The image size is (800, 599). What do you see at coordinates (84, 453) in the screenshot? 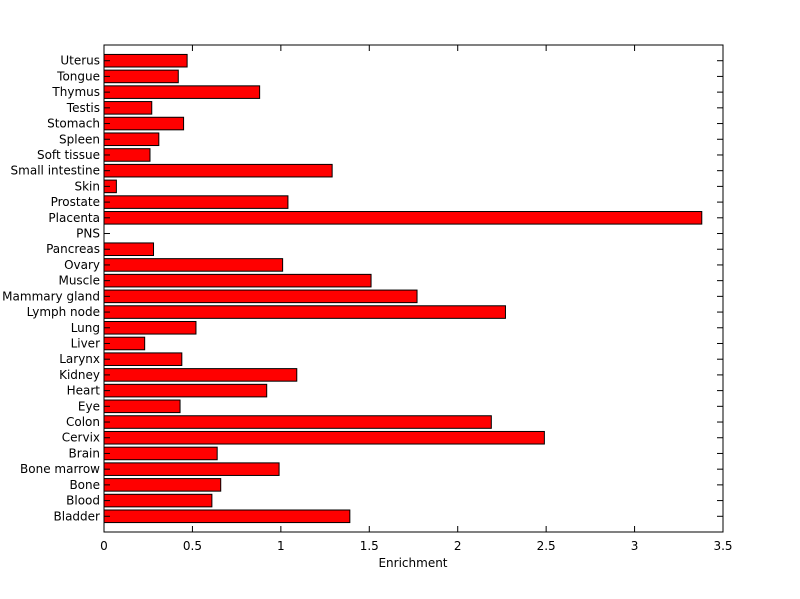
I see `y-tick-label: Brain` at bounding box center [84, 453].